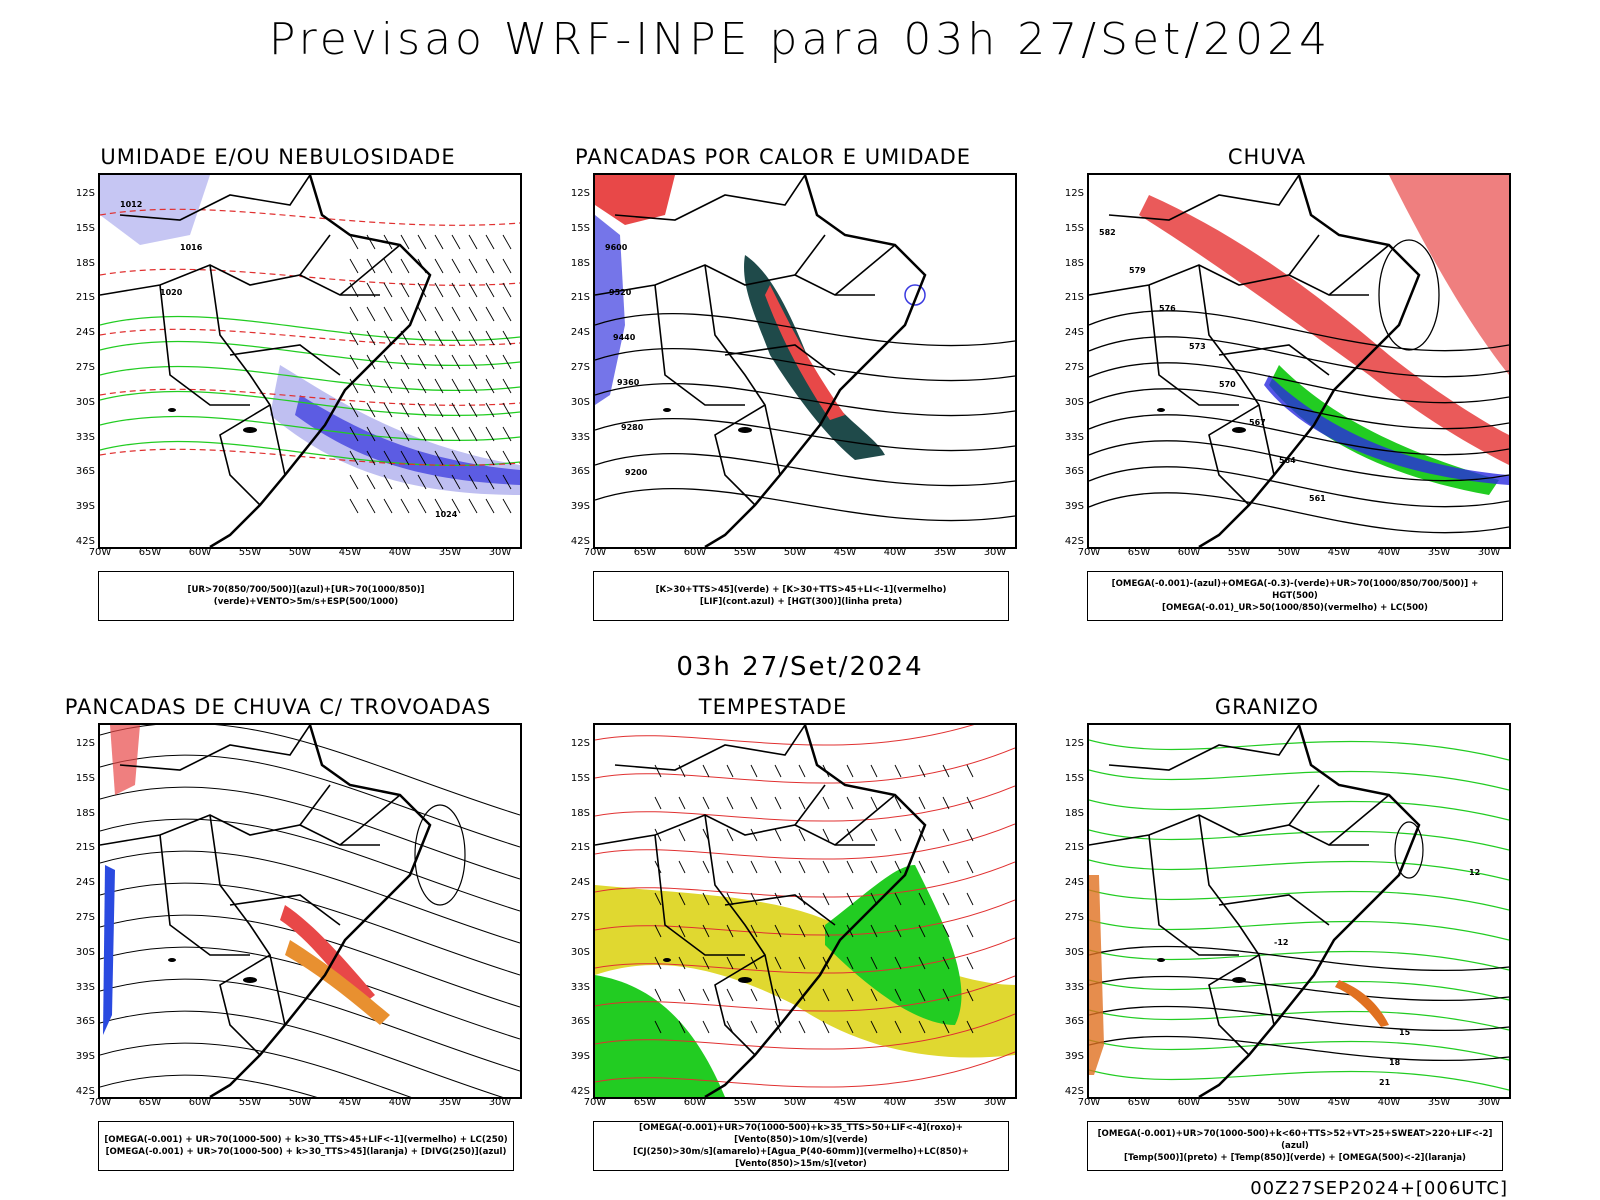 The width and height of the screenshot is (1600, 1200). What do you see at coordinates (645, 552) in the screenshot?
I see `lon-tick-label: 65W` at bounding box center [645, 552].